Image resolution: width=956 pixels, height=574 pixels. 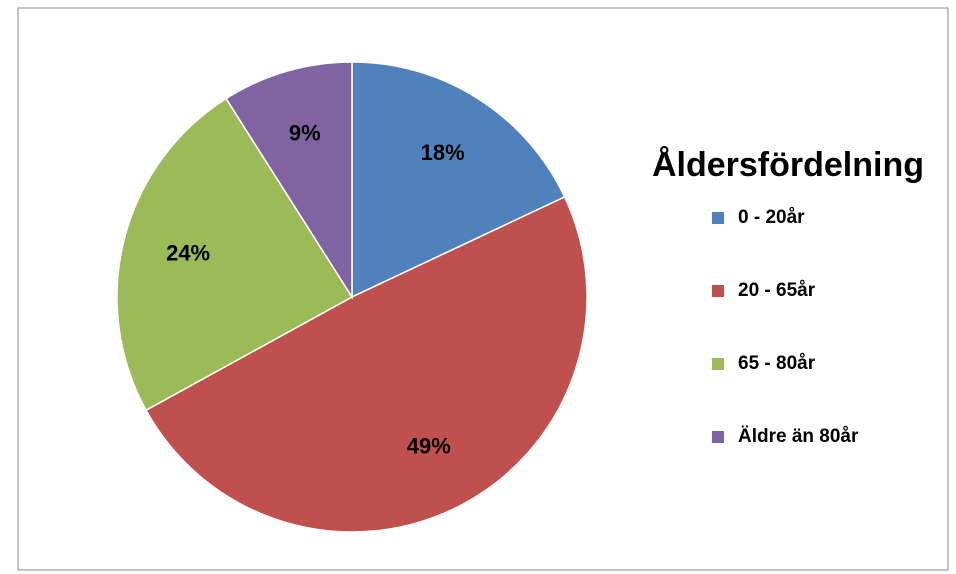 I want to click on chart-title: Åldersfördelning, so click(x=788, y=165).